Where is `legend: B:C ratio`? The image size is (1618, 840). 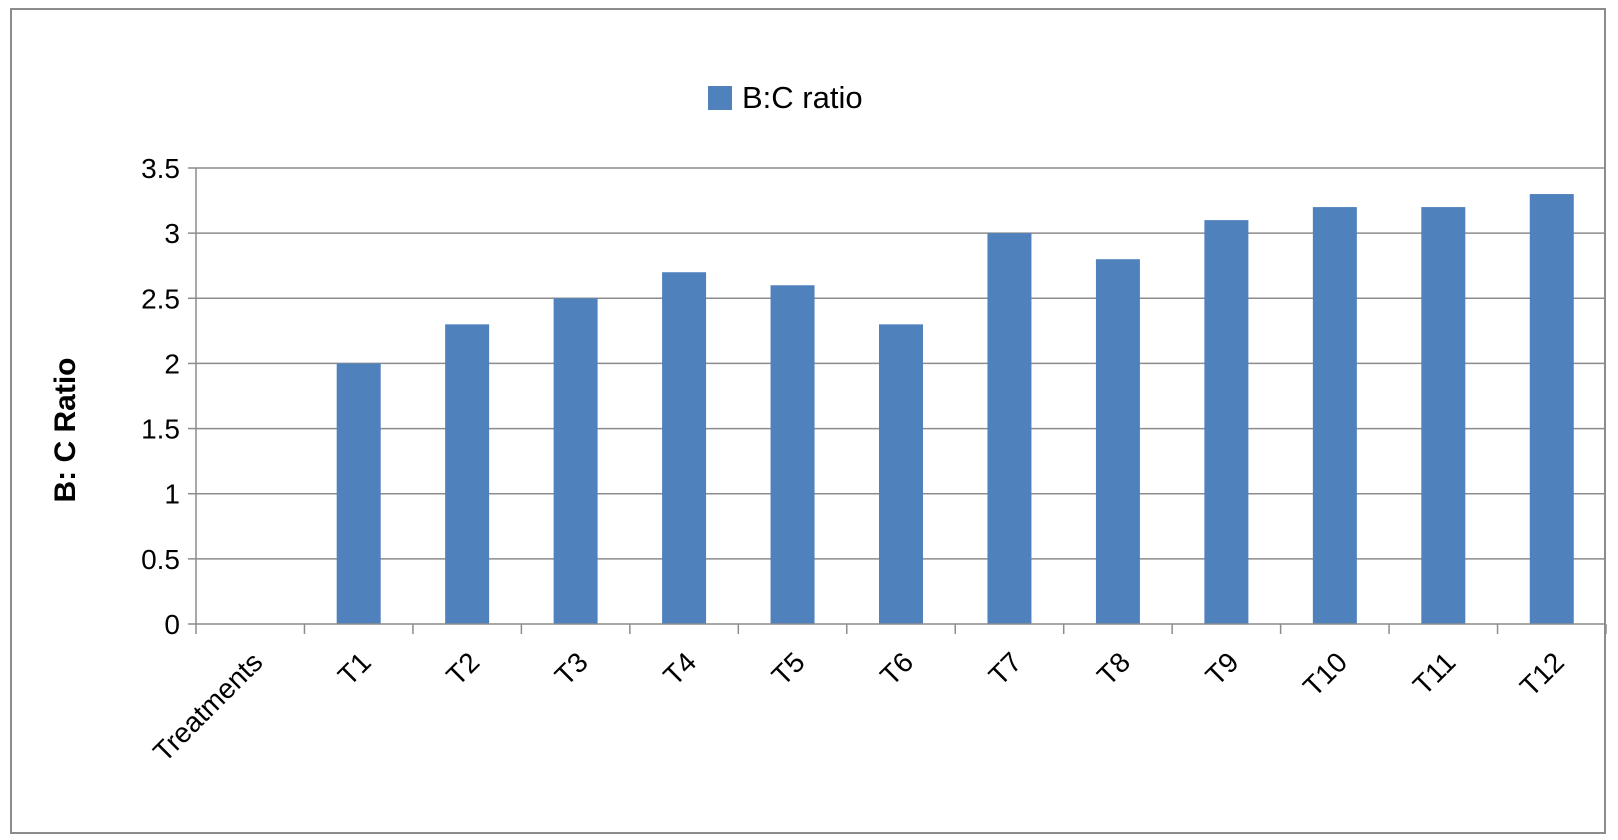
legend: B:C ratio is located at coordinates (785, 97).